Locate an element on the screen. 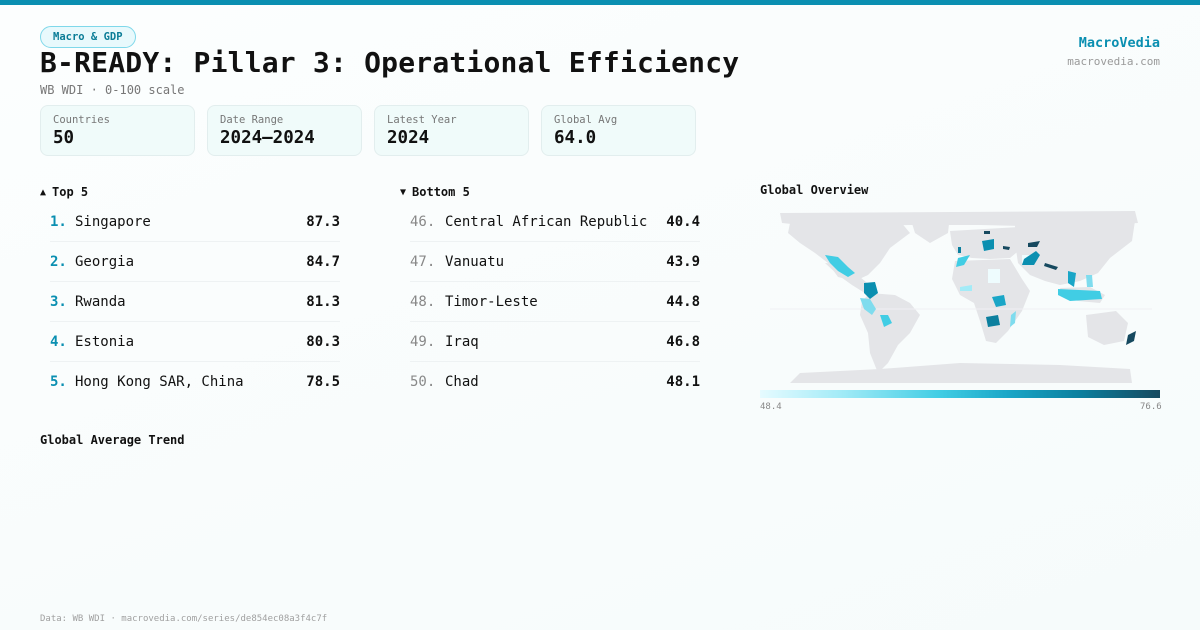 The image size is (1200, 630). country-nepal is located at coordinates (1051, 266).